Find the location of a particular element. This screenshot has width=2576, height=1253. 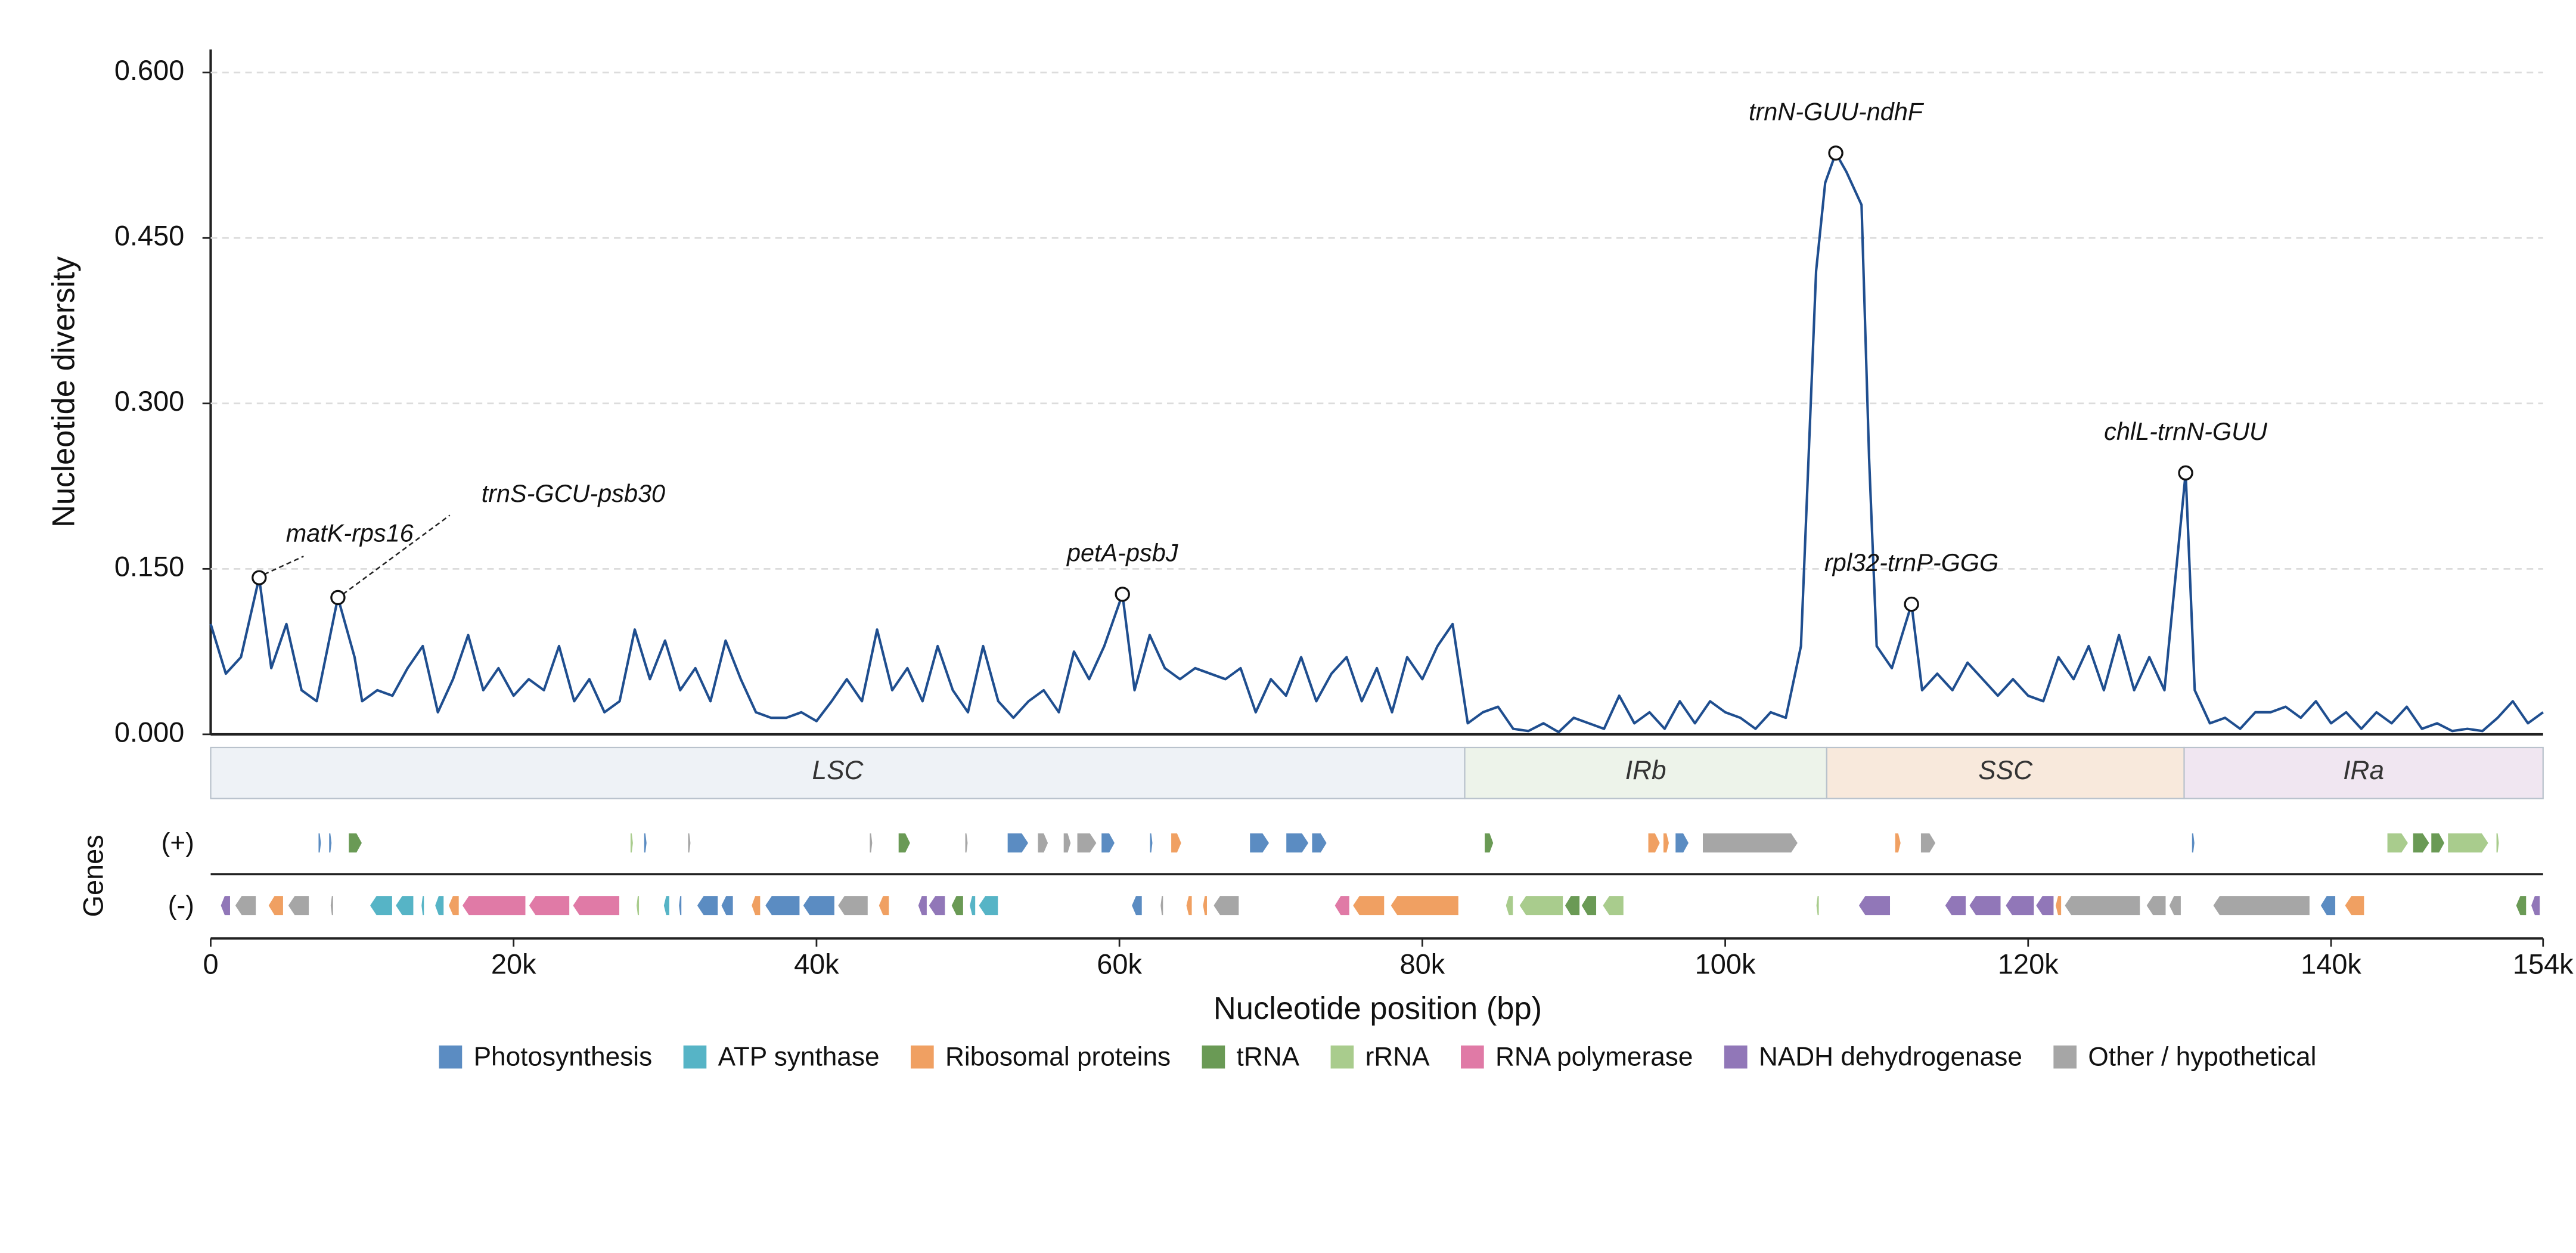

legend-label: Ribosomal proteins is located at coordinates (1058, 1057).